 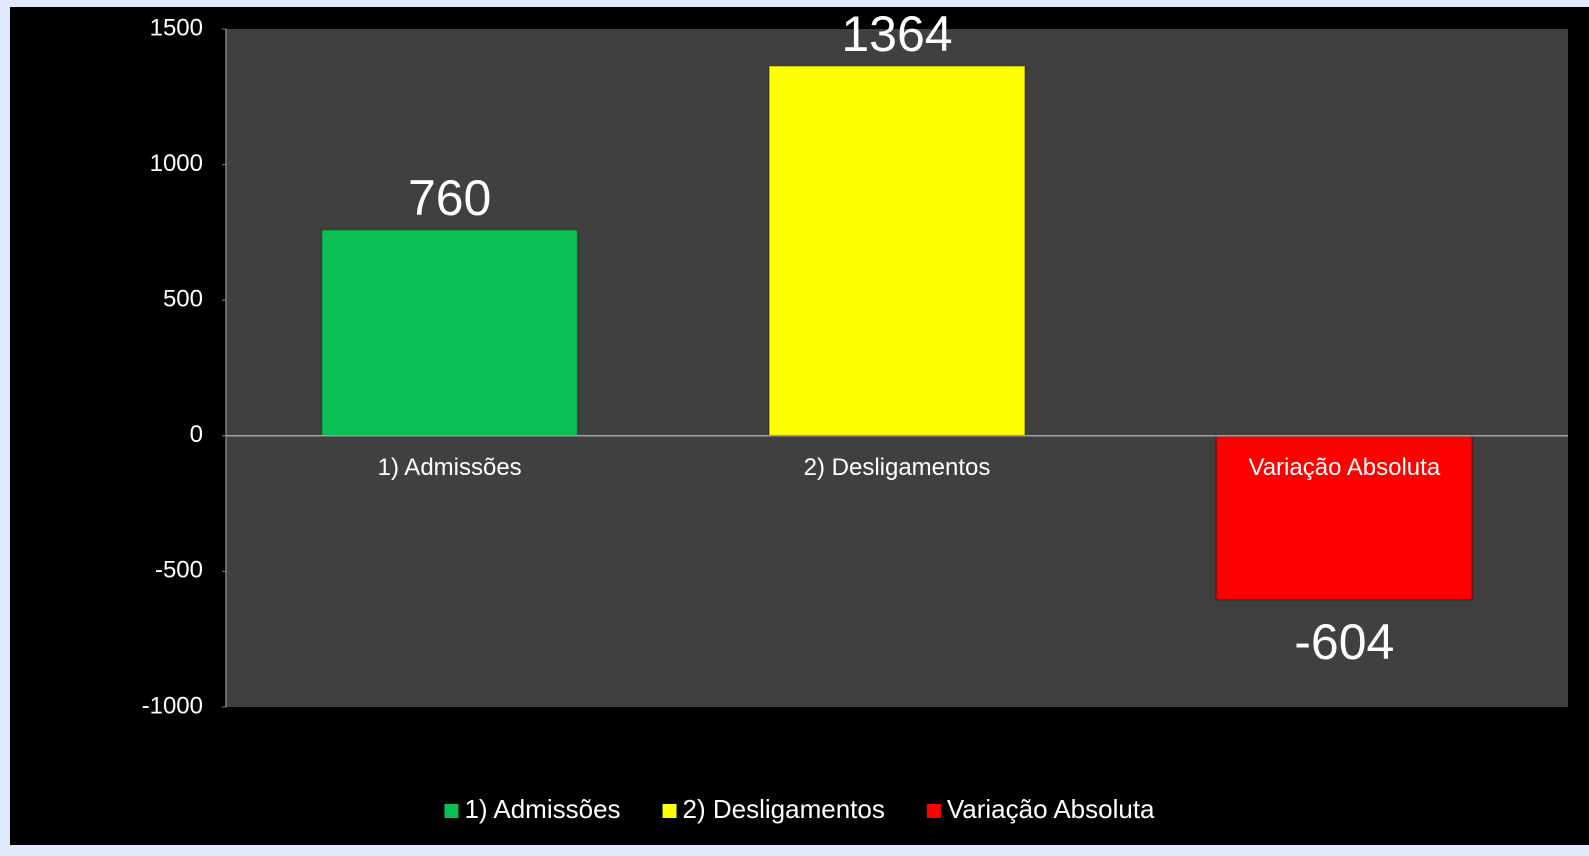 What do you see at coordinates (542, 809) in the screenshot?
I see `legend-label: 1) Admissões` at bounding box center [542, 809].